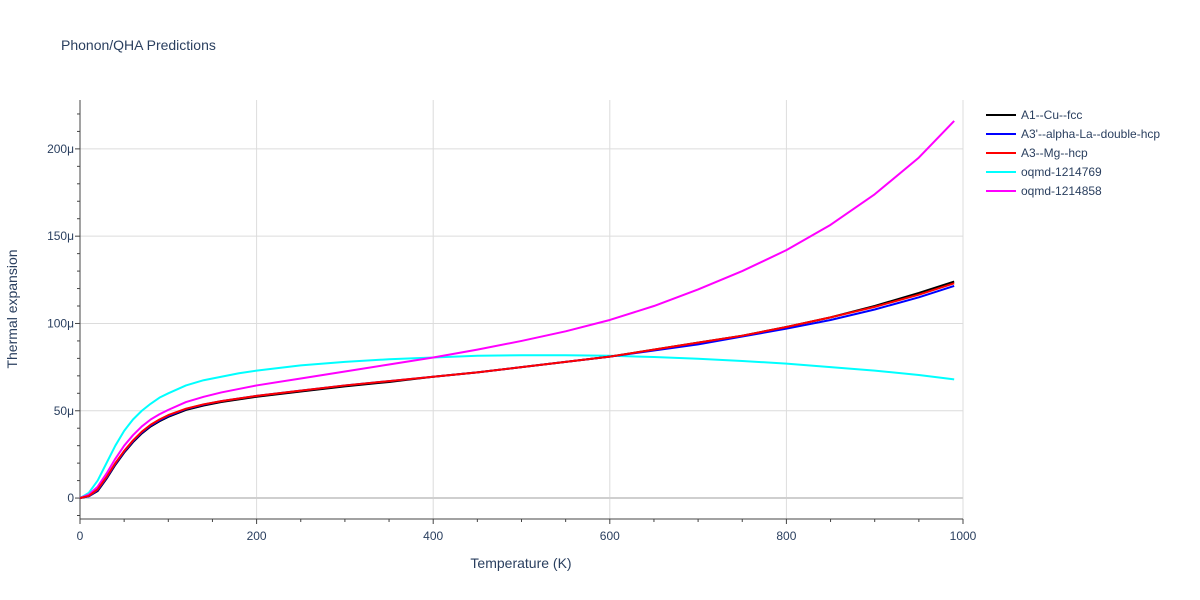 The image size is (1200, 600). I want to click on legend-item-oqmd-1214858: oqmd-1214858, so click(1044, 191).